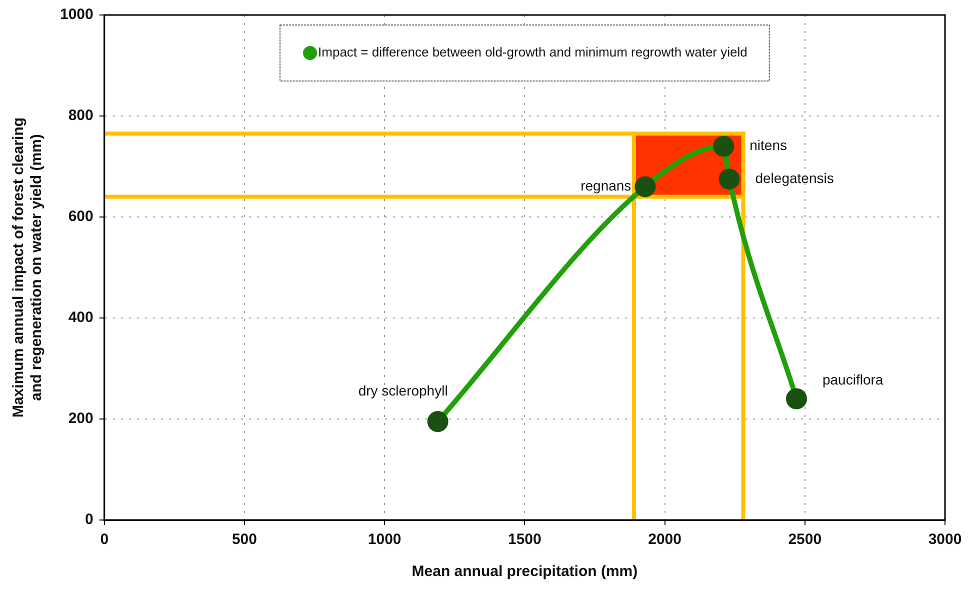 The width and height of the screenshot is (969, 589). I want to click on y-tick-label: 1000, so click(77, 15).